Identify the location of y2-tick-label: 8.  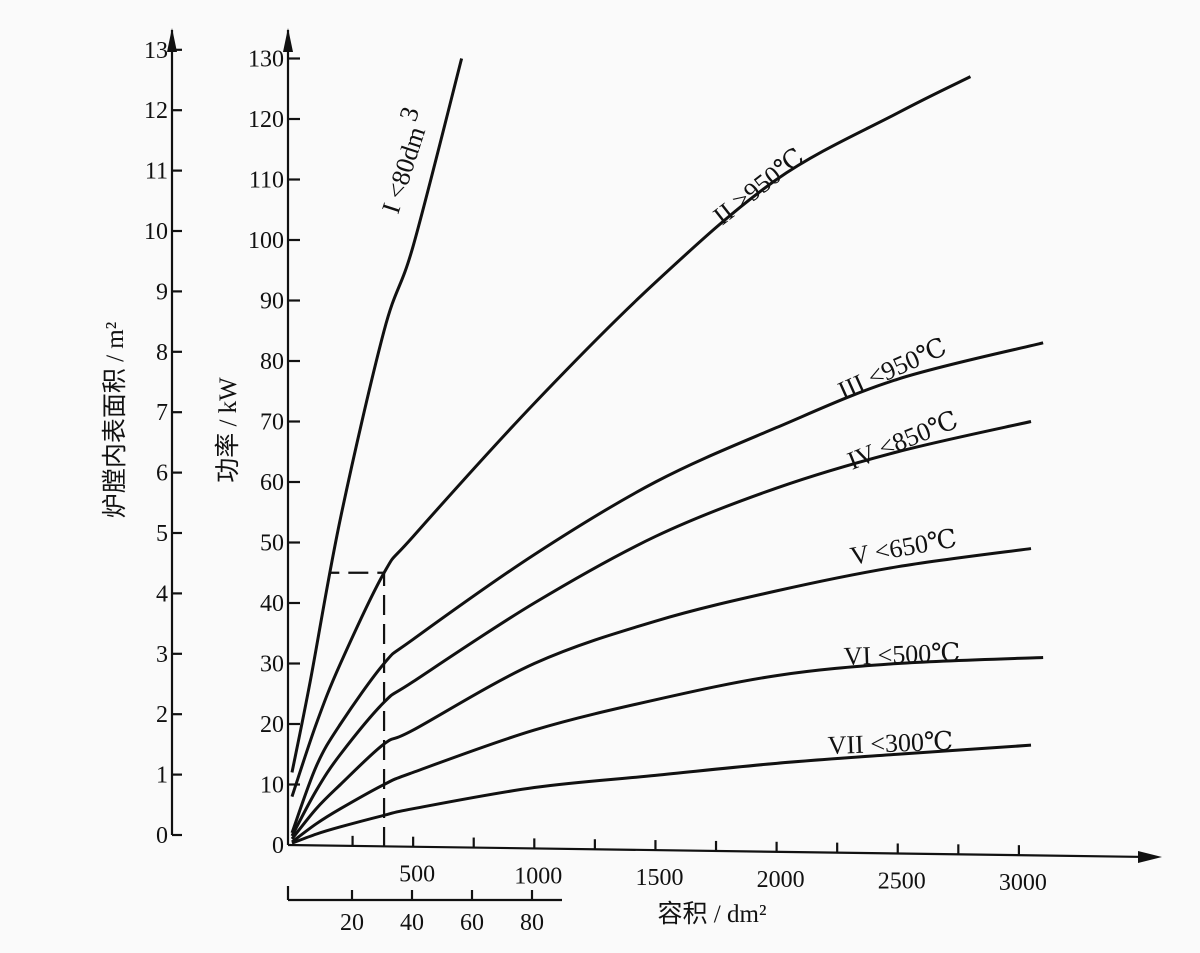
(162, 353).